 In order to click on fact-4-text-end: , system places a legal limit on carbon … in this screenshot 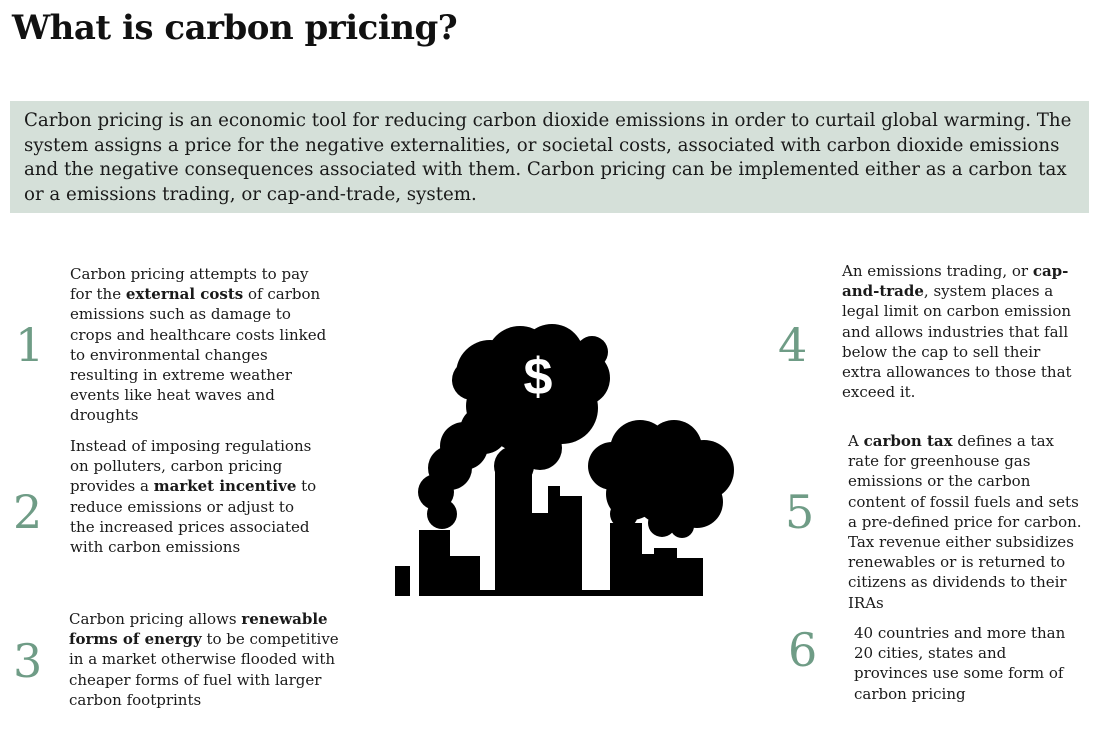, I will do `click(957, 342)`.